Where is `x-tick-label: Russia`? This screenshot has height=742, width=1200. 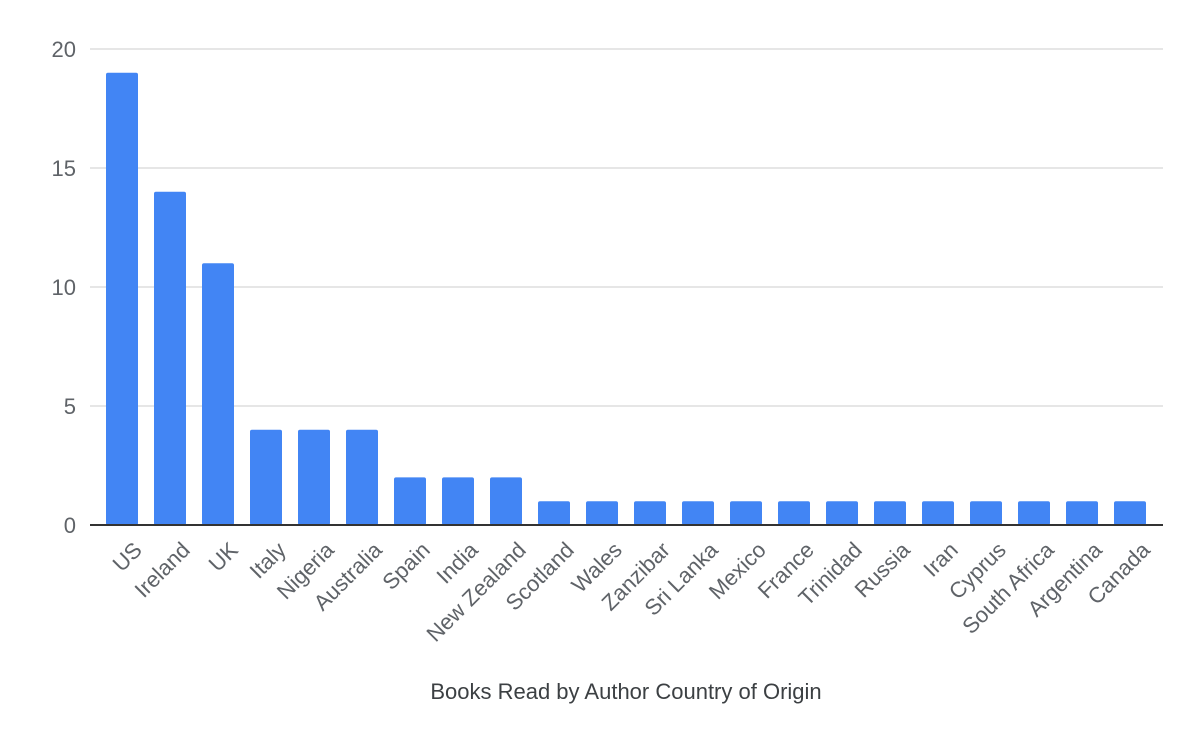
x-tick-label: Russia is located at coordinates (883, 570).